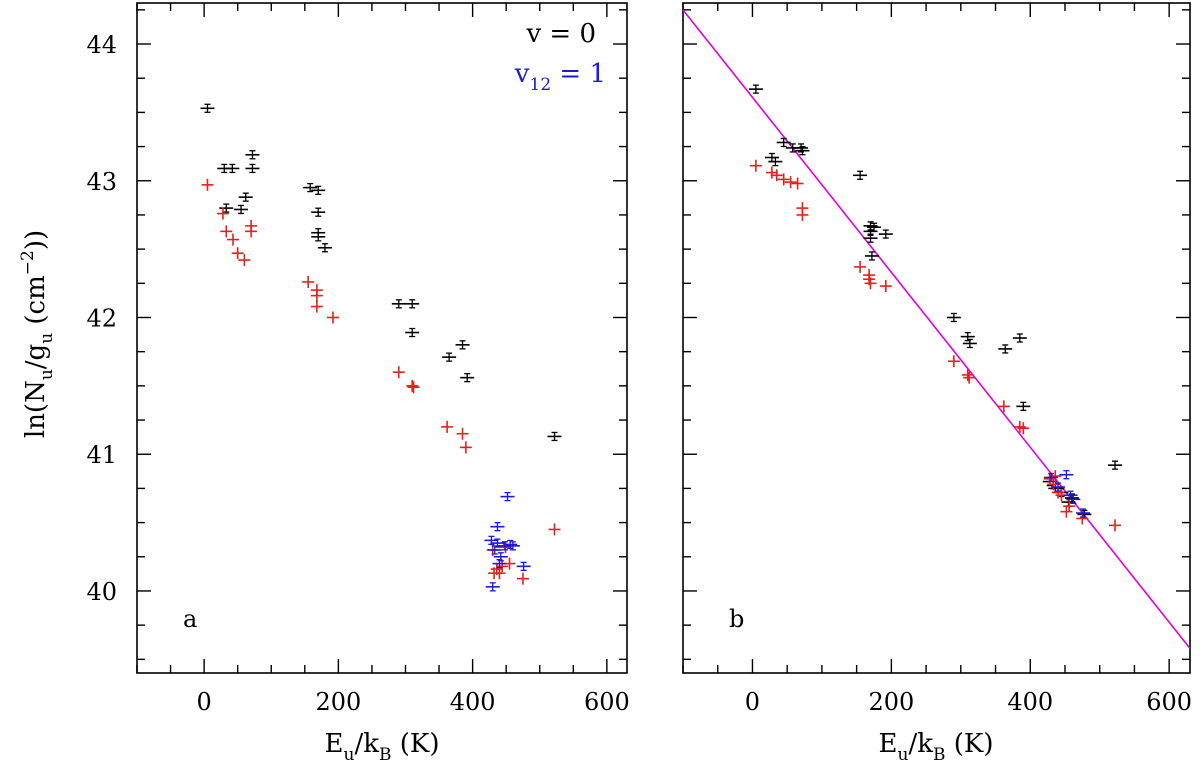 The height and width of the screenshot is (767, 1200). What do you see at coordinates (607, 702) in the screenshot?
I see `x-tick-label: 600` at bounding box center [607, 702].